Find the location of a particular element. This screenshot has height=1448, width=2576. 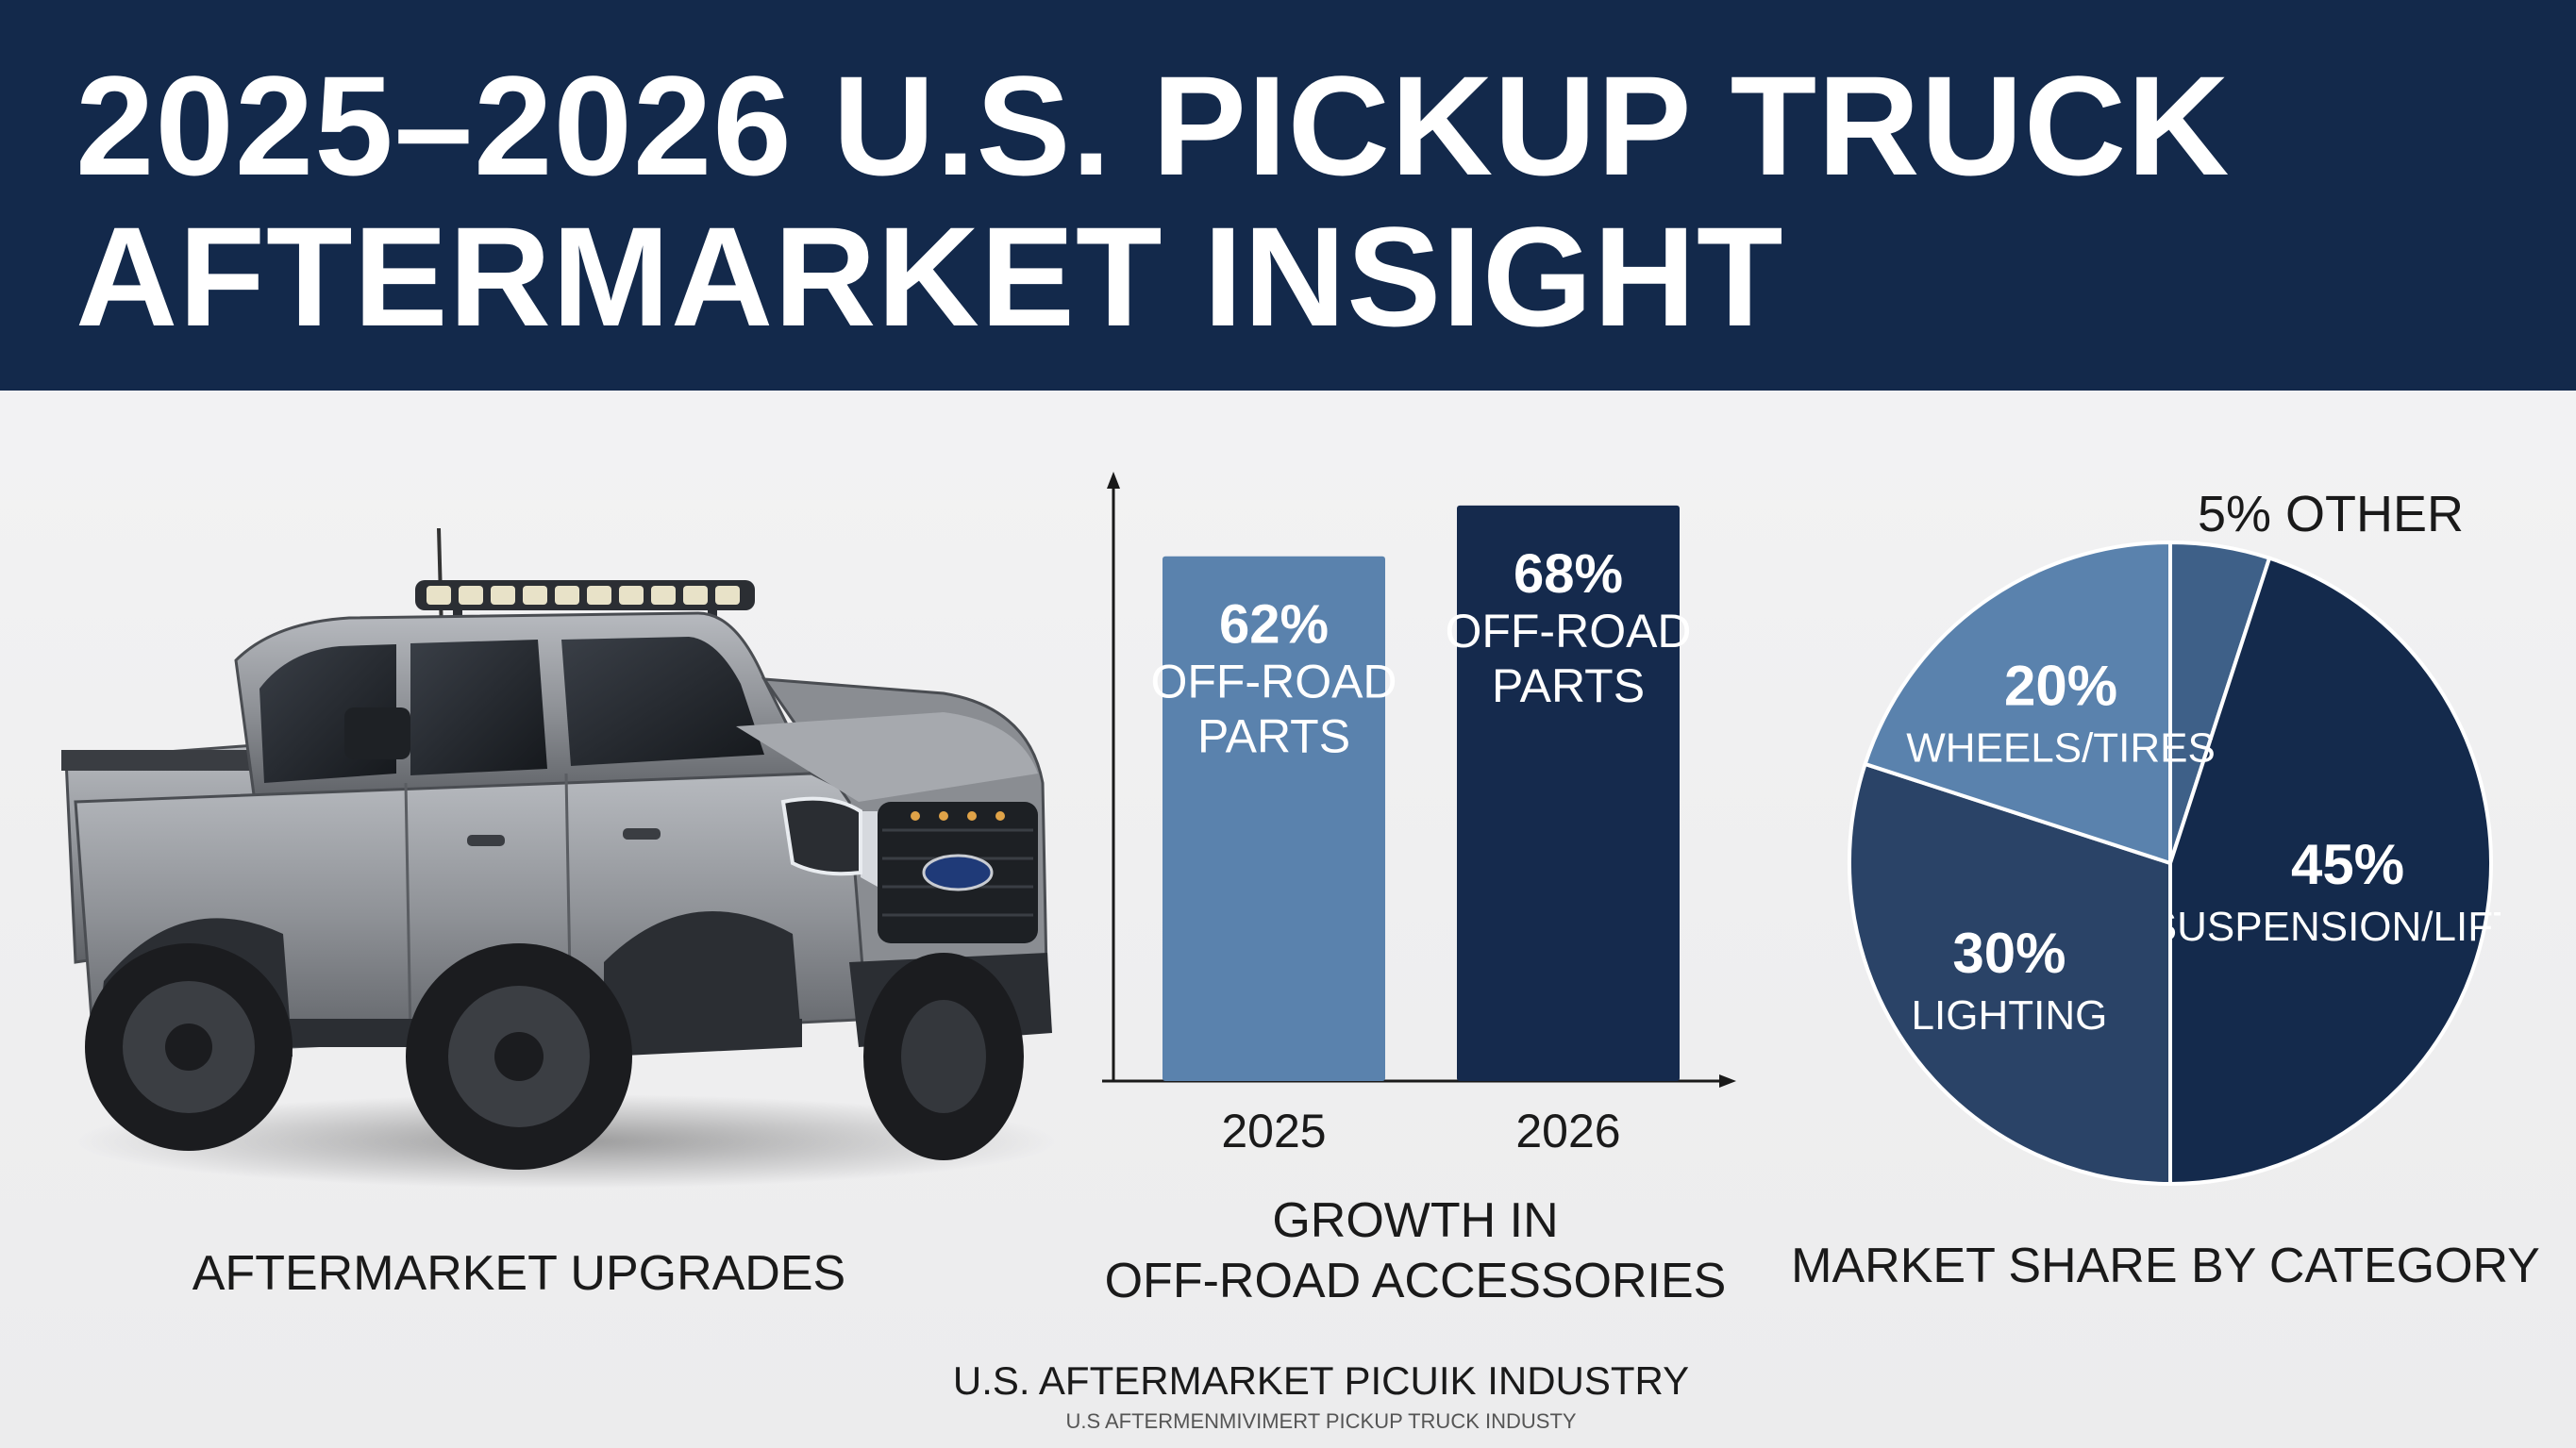

truck-caption: AFTERMARKET UPGRADES is located at coordinates (519, 1273).